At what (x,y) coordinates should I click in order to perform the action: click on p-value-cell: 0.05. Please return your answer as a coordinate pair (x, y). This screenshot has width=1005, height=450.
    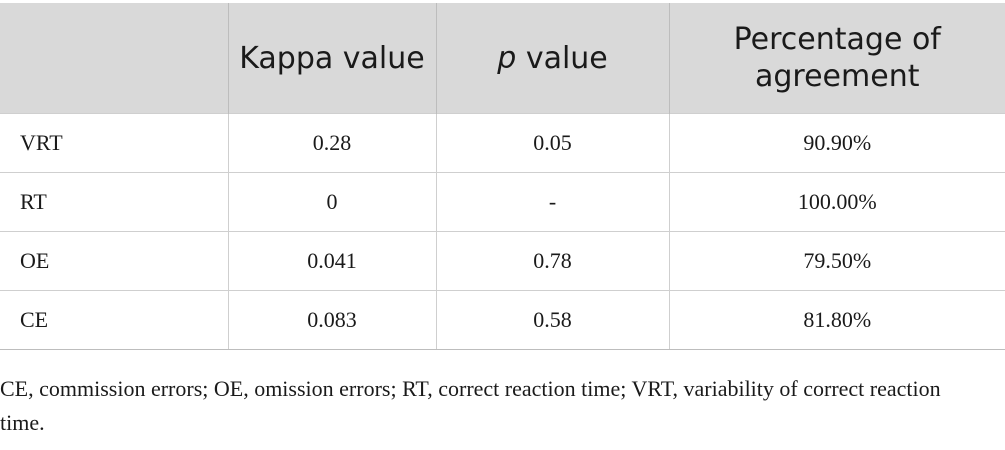
    Looking at the image, I should click on (552, 143).